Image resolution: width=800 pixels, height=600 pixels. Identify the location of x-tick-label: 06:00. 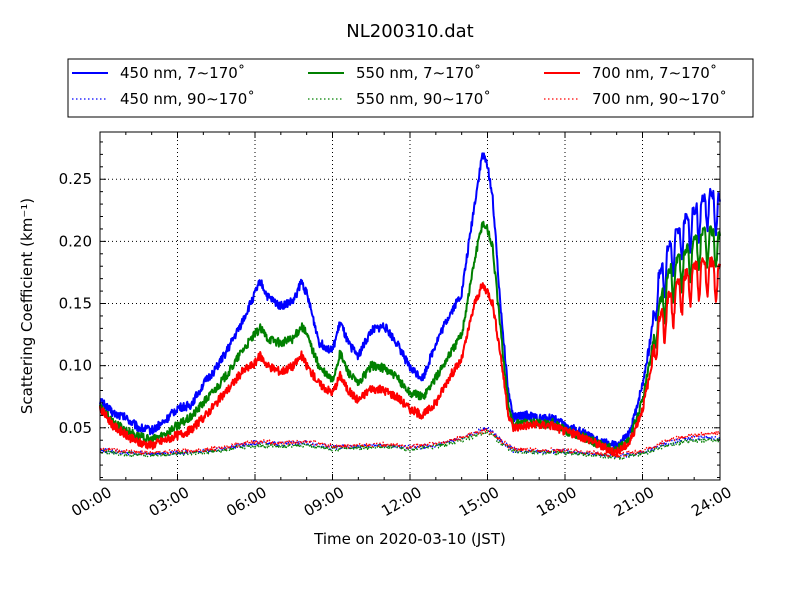
(246, 501).